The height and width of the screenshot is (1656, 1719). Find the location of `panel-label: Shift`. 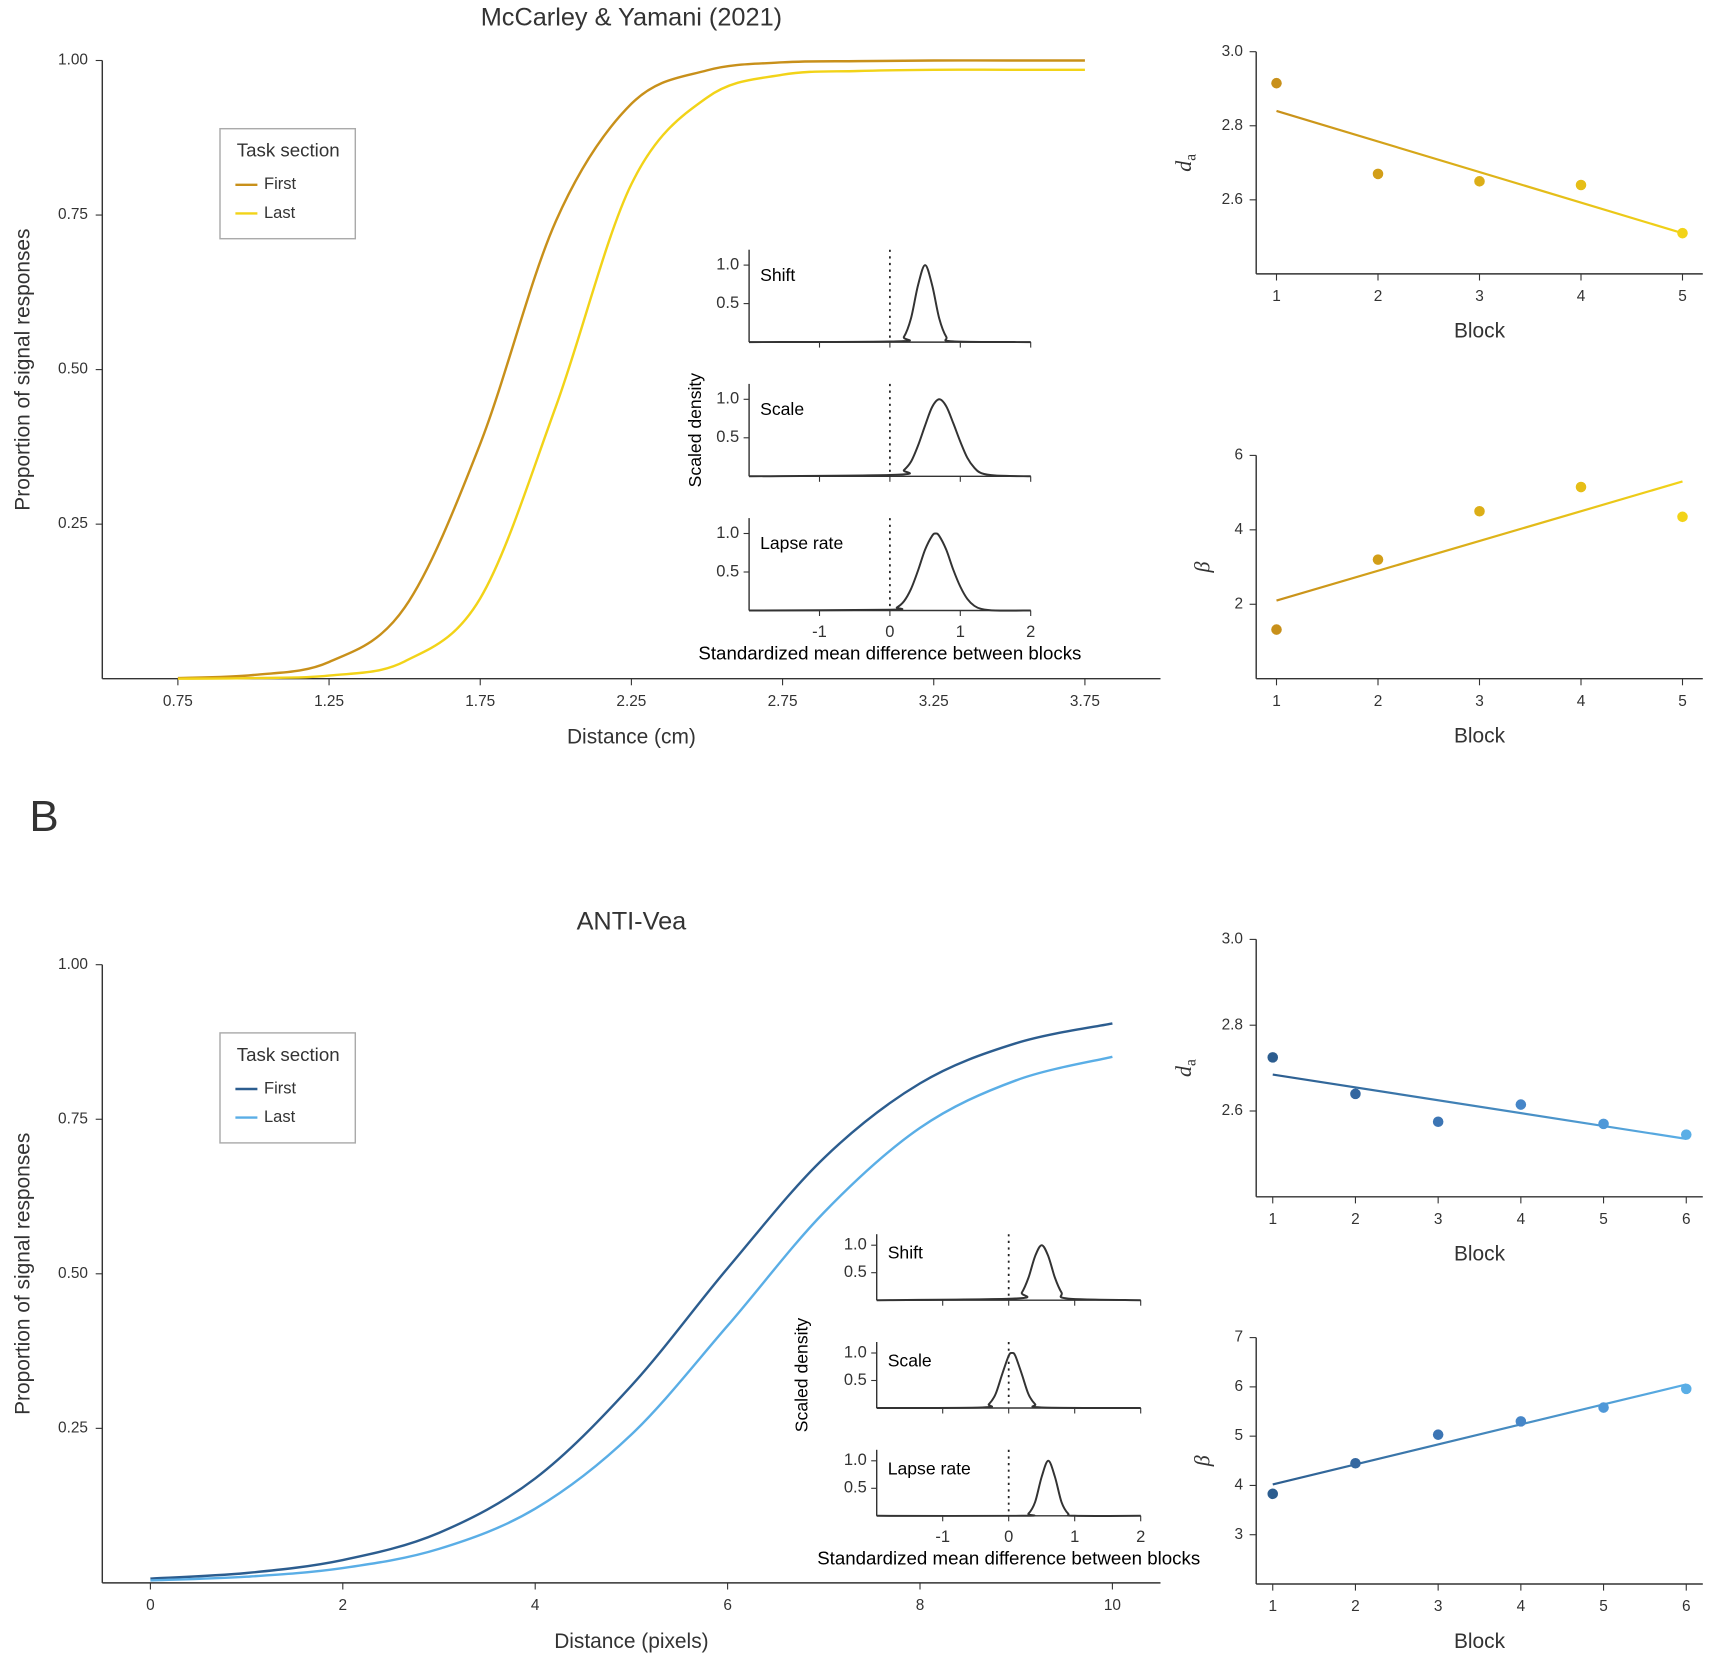

panel-label: Shift is located at coordinates (905, 1253).